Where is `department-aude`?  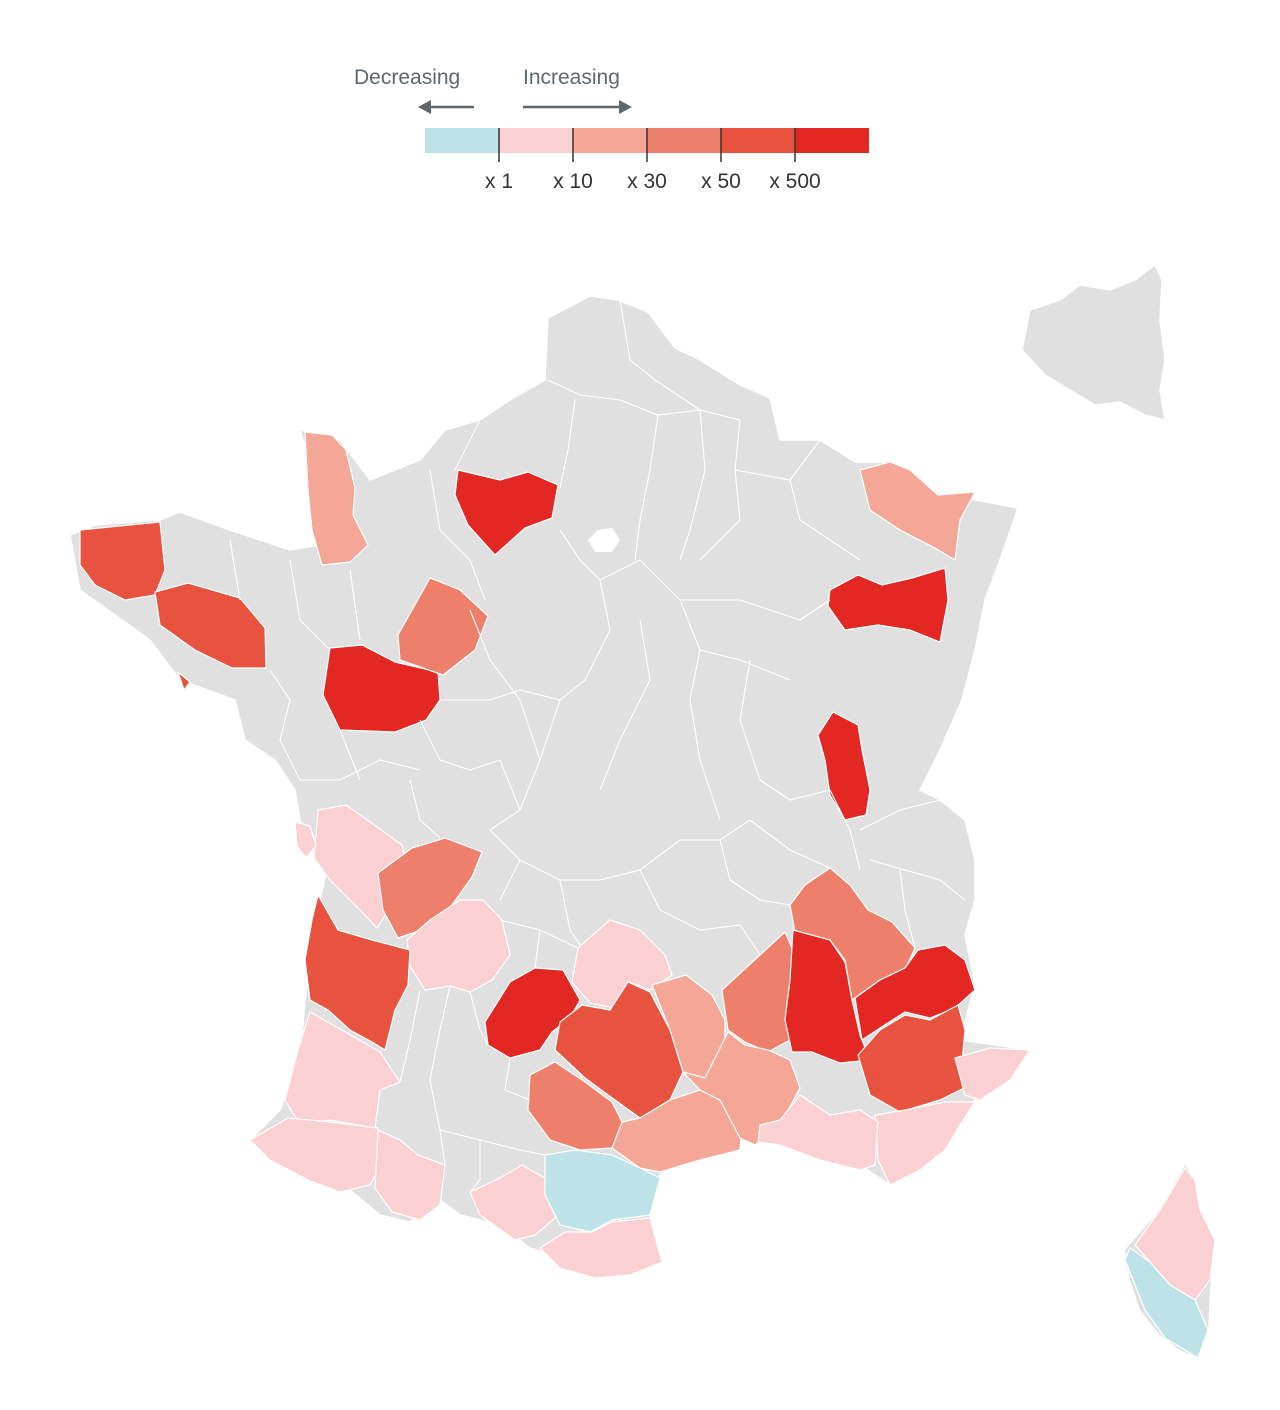
department-aude is located at coordinates (602, 1191).